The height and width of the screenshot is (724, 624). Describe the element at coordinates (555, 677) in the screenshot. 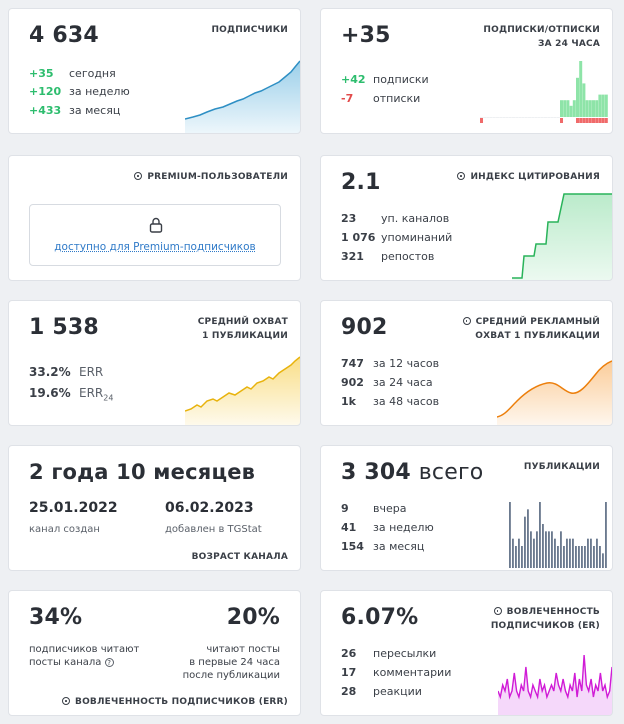

I see `engagement-er-line` at that location.